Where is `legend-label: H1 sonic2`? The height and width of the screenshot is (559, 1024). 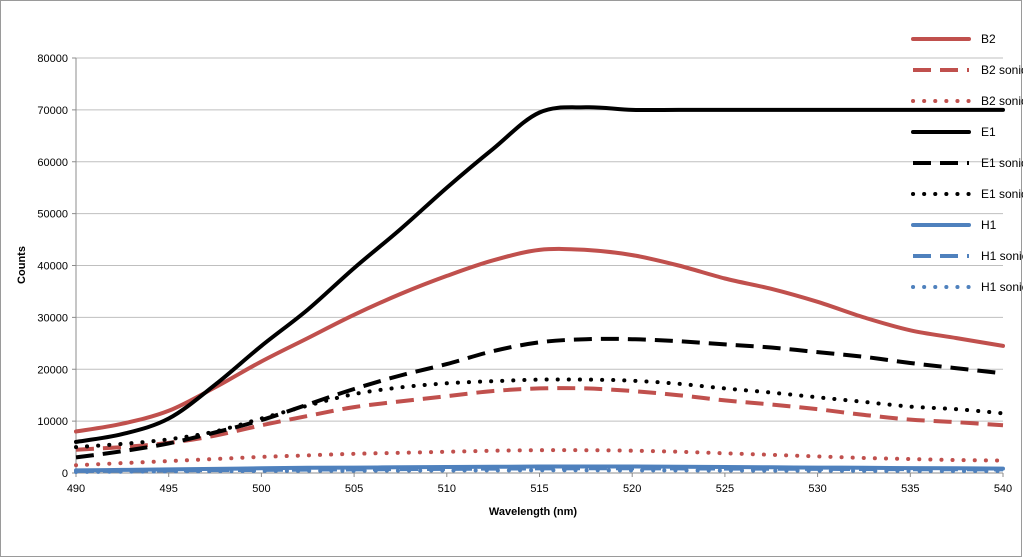 legend-label: H1 sonic2 is located at coordinates (1002, 287).